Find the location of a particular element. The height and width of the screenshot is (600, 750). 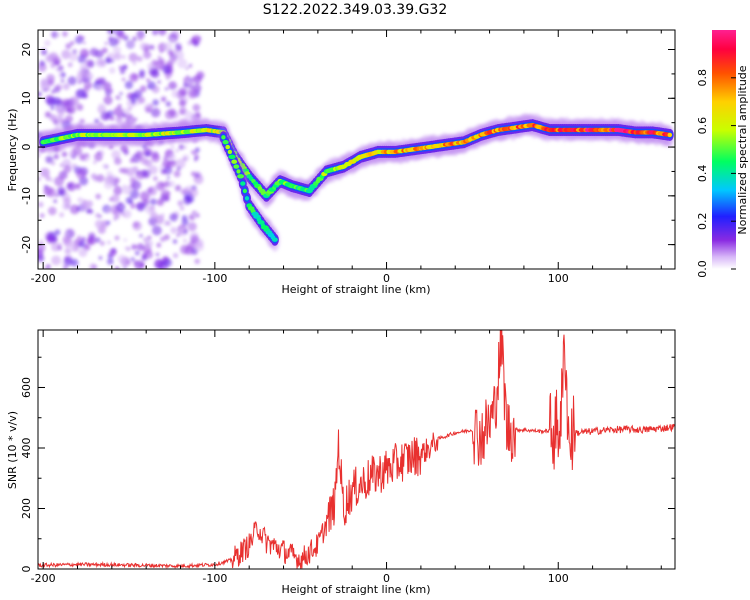

colorbar-tick-label: 0.4 is located at coordinates (702, 174).